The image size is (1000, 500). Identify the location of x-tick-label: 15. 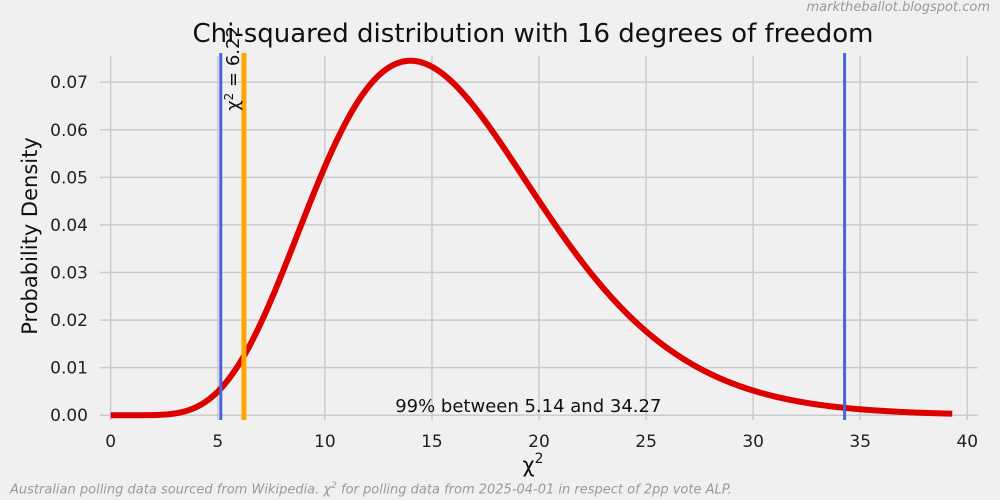
(432, 442).